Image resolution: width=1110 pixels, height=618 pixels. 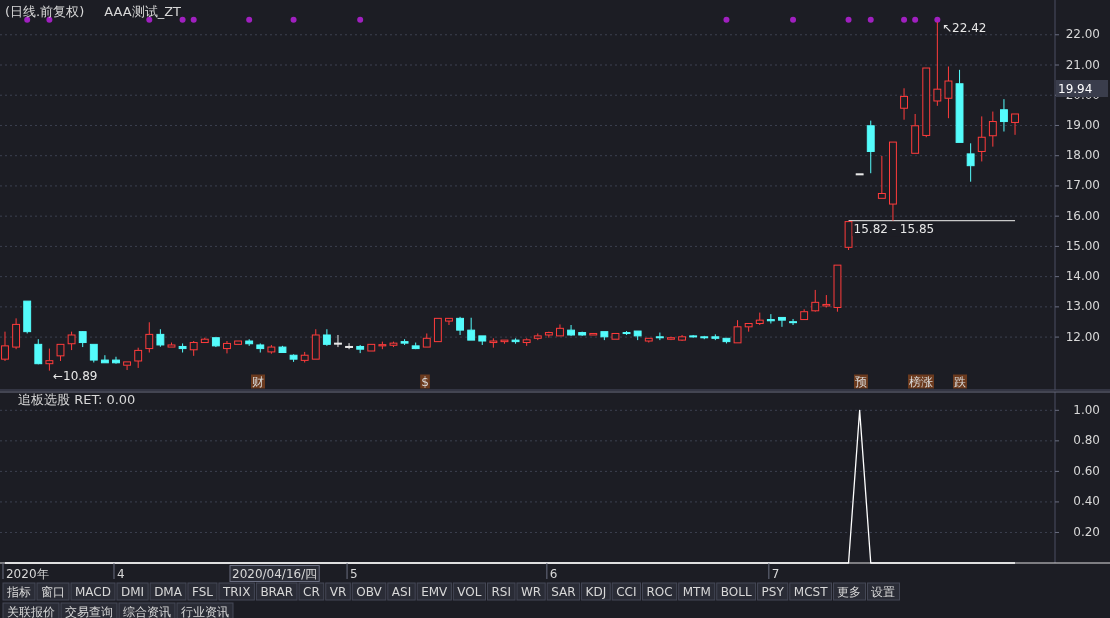 What do you see at coordinates (369, 591) in the screenshot?
I see `text: OBV` at bounding box center [369, 591].